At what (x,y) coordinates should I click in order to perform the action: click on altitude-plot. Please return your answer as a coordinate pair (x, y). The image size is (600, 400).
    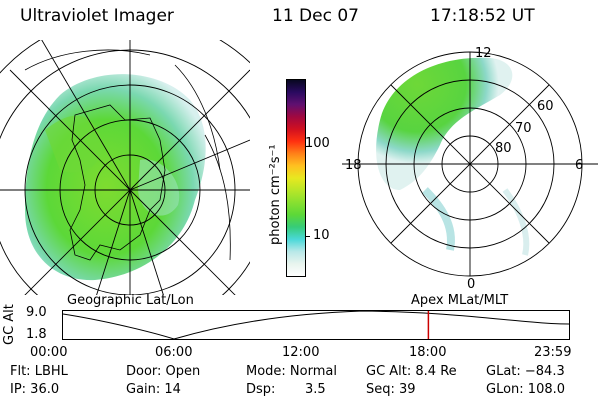
    Looking at the image, I should click on (316, 325).